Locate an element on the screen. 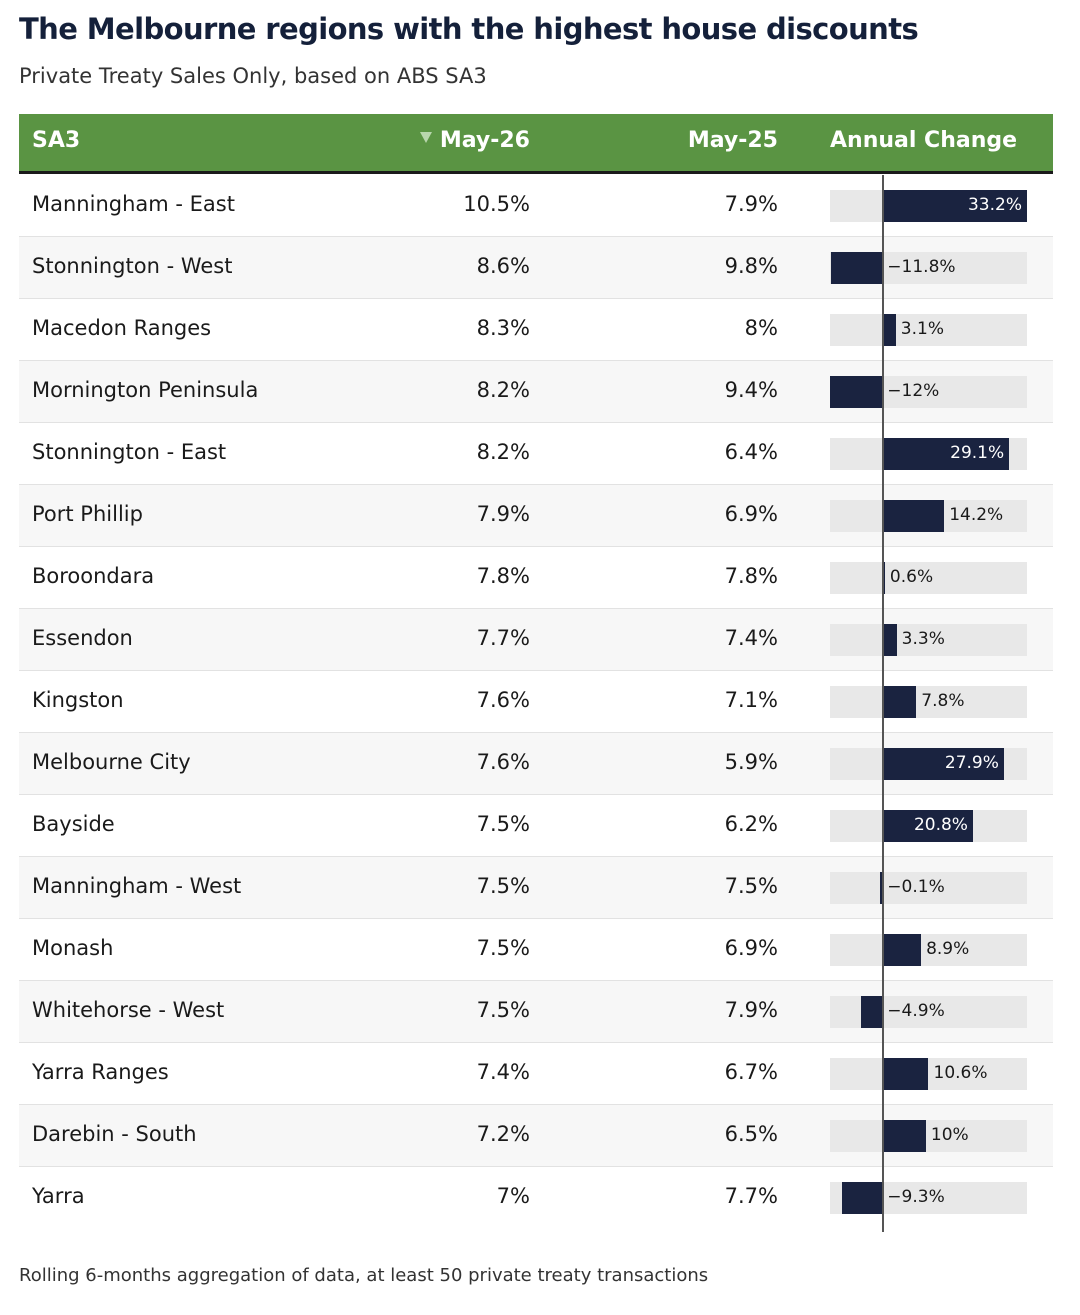  table-row: Yarra 7% 7.7% −9.3% is located at coordinates (536, 1197).